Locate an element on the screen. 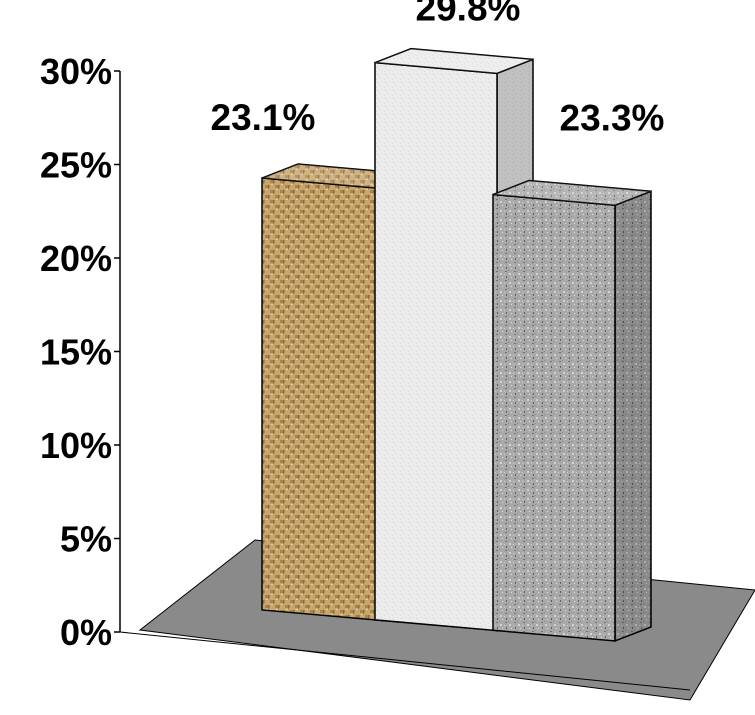 This screenshot has width=755, height=715. bar-value-label: 23.1% is located at coordinates (263, 117).